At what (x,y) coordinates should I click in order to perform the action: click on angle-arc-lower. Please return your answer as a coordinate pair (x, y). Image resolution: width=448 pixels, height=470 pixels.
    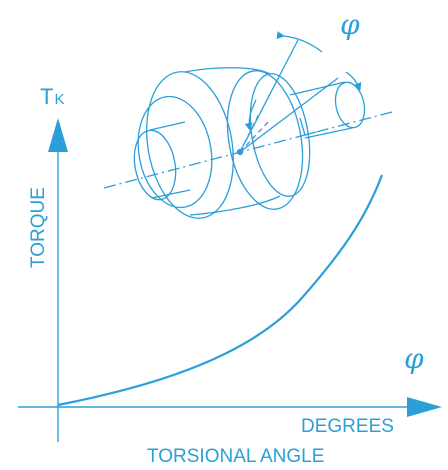
    Looking at the image, I should click on (353, 81).